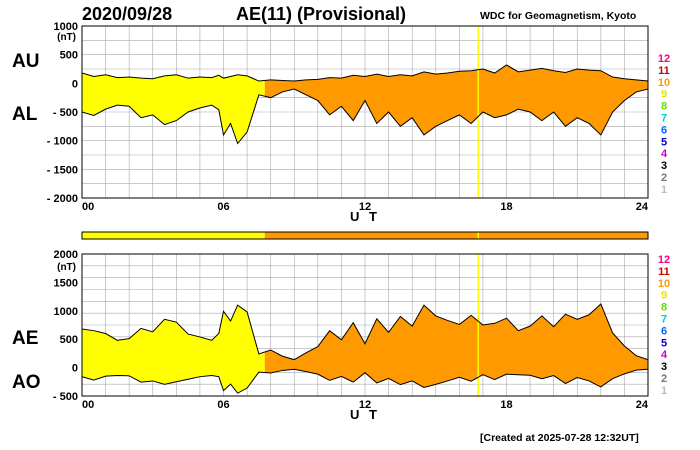 The width and height of the screenshot is (700, 450). I want to click on y-tick-label: 2000, so click(66, 255).